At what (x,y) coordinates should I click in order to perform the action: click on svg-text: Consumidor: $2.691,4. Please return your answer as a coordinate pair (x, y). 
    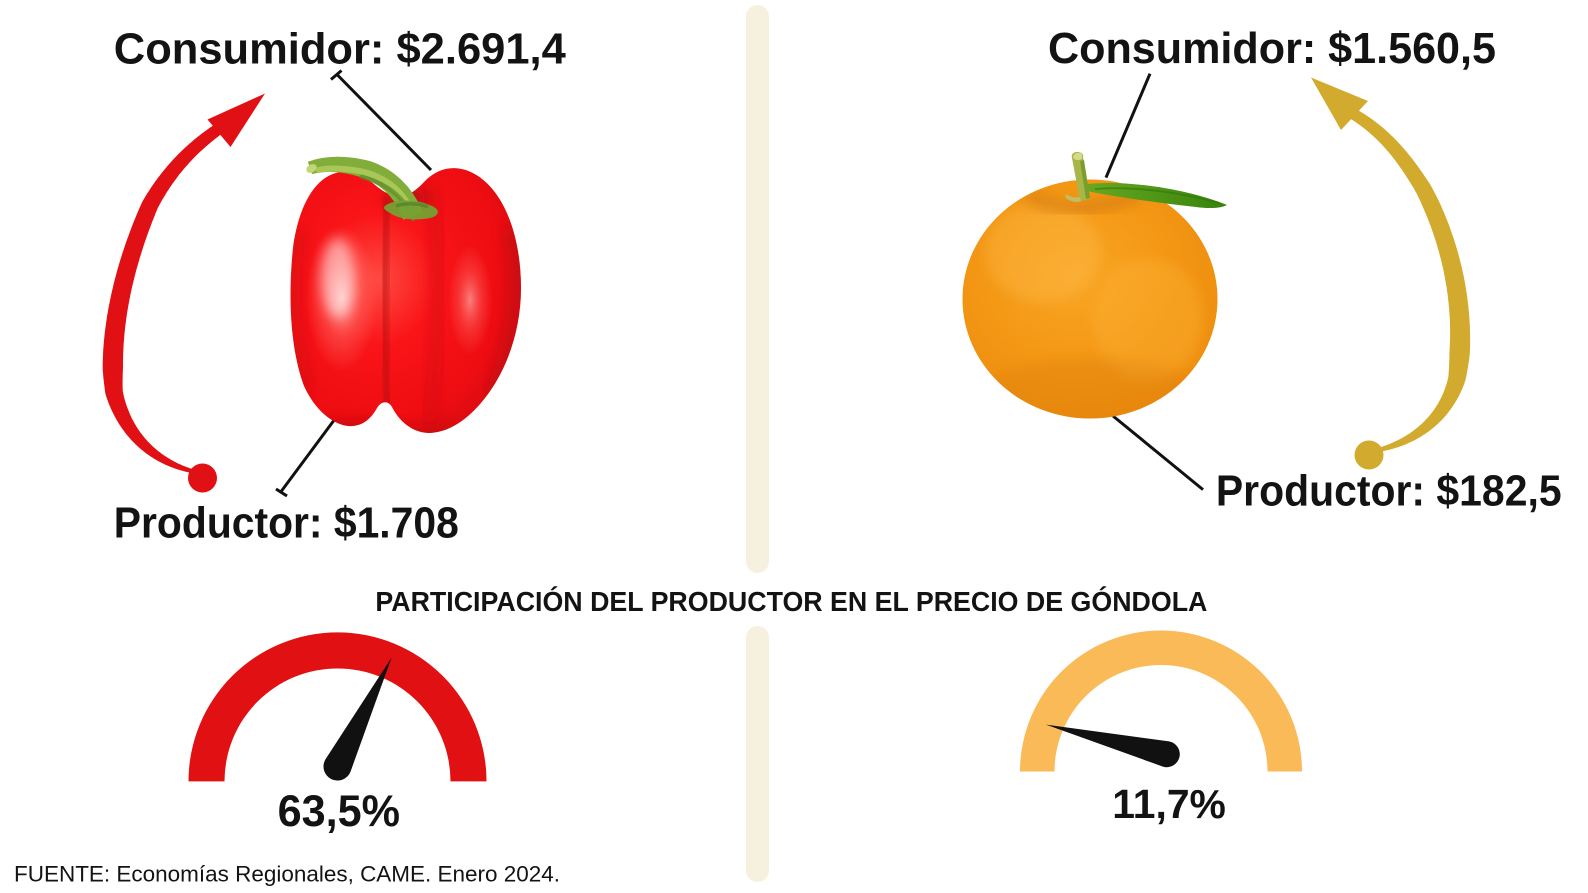
    Looking at the image, I should click on (340, 49).